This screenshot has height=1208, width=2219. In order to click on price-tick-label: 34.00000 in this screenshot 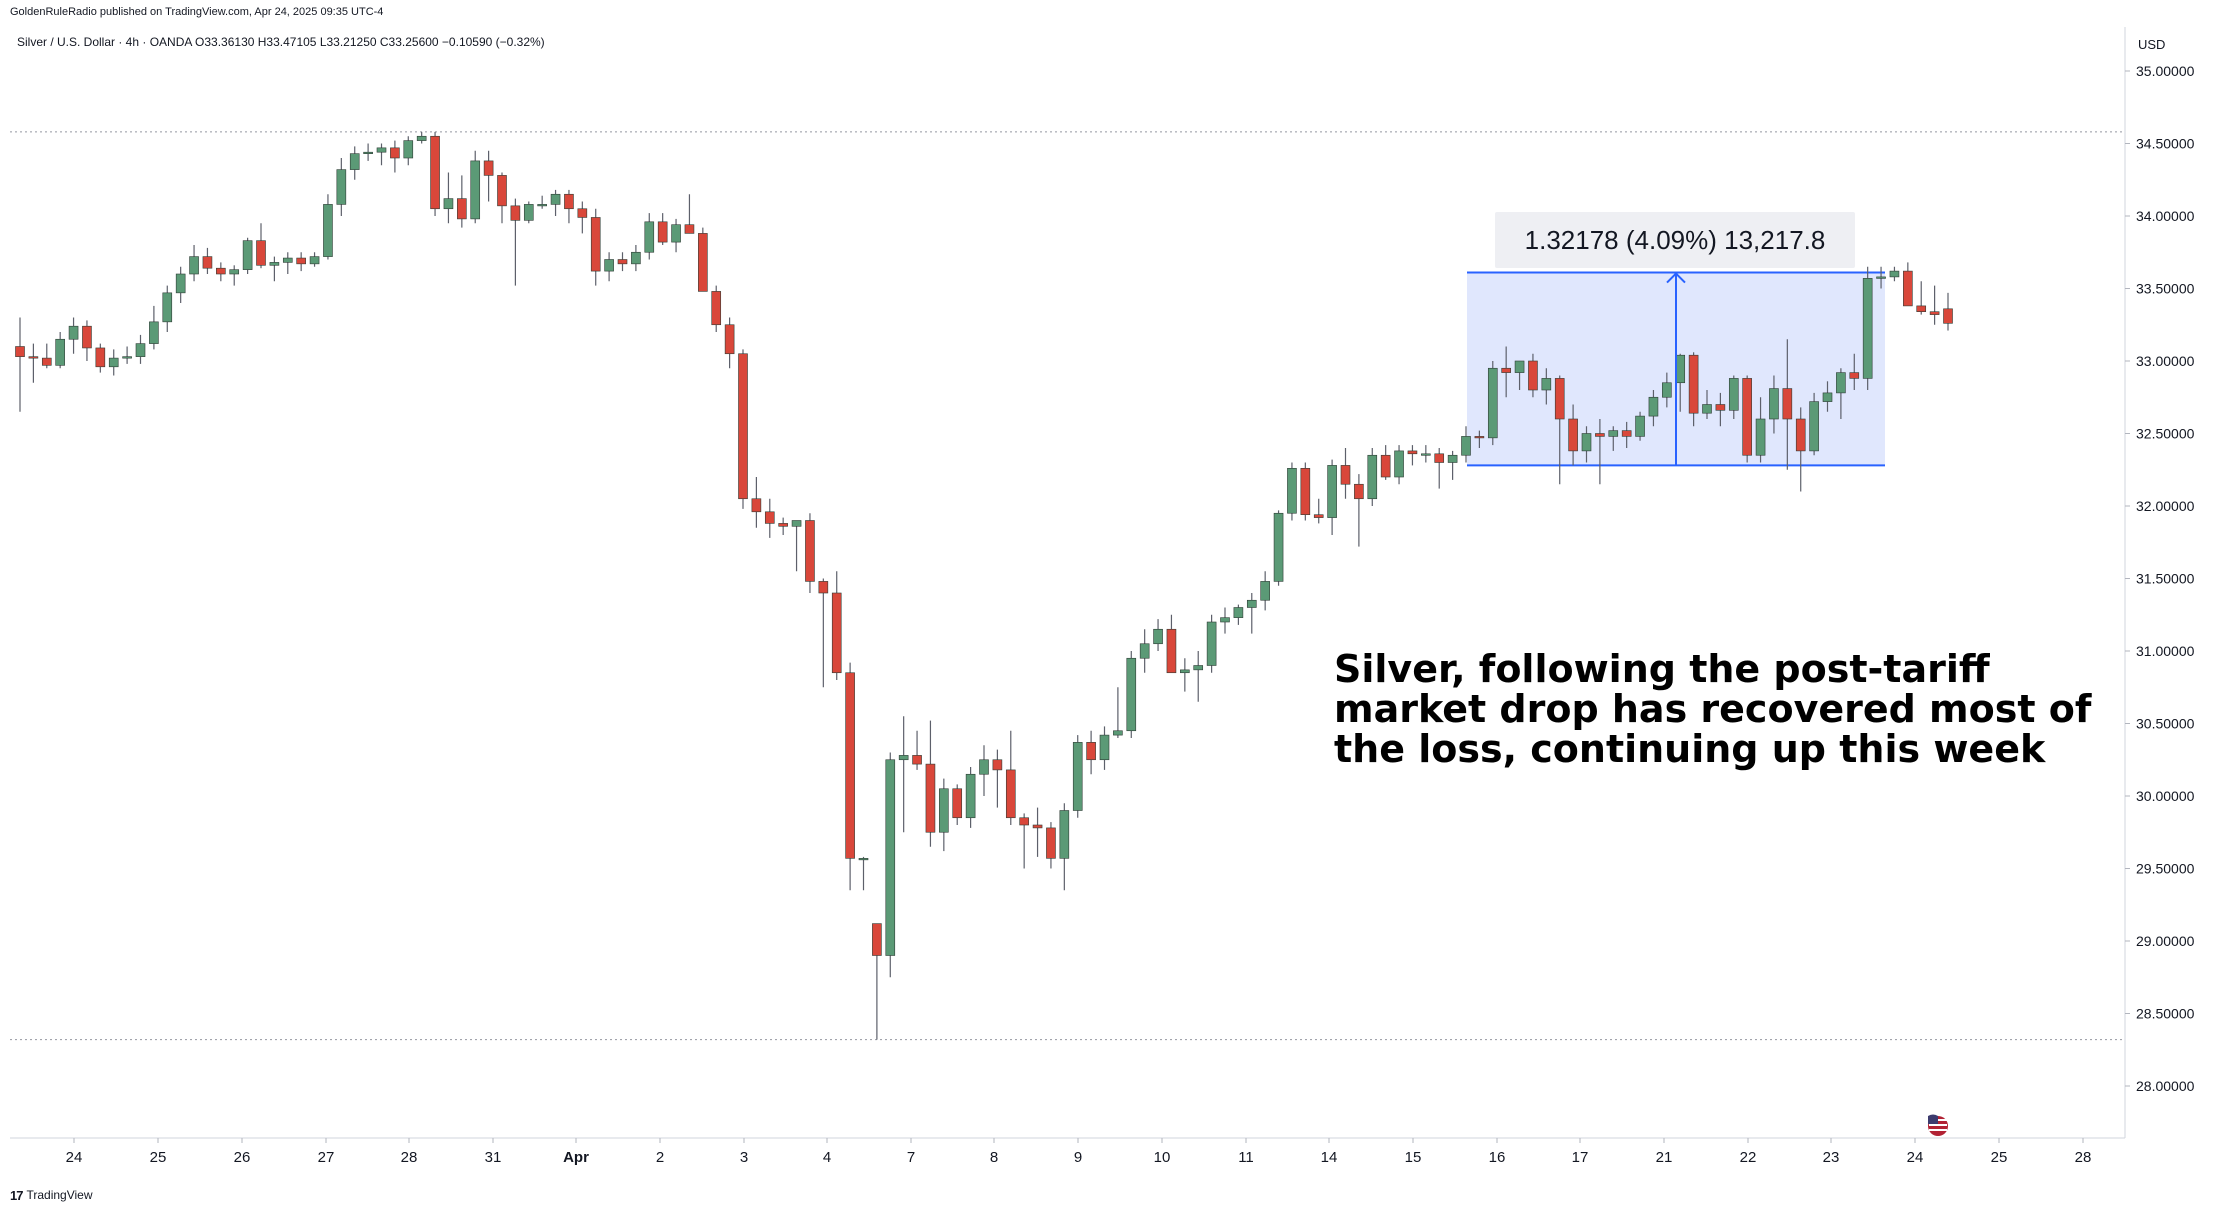, I will do `click(2165, 216)`.